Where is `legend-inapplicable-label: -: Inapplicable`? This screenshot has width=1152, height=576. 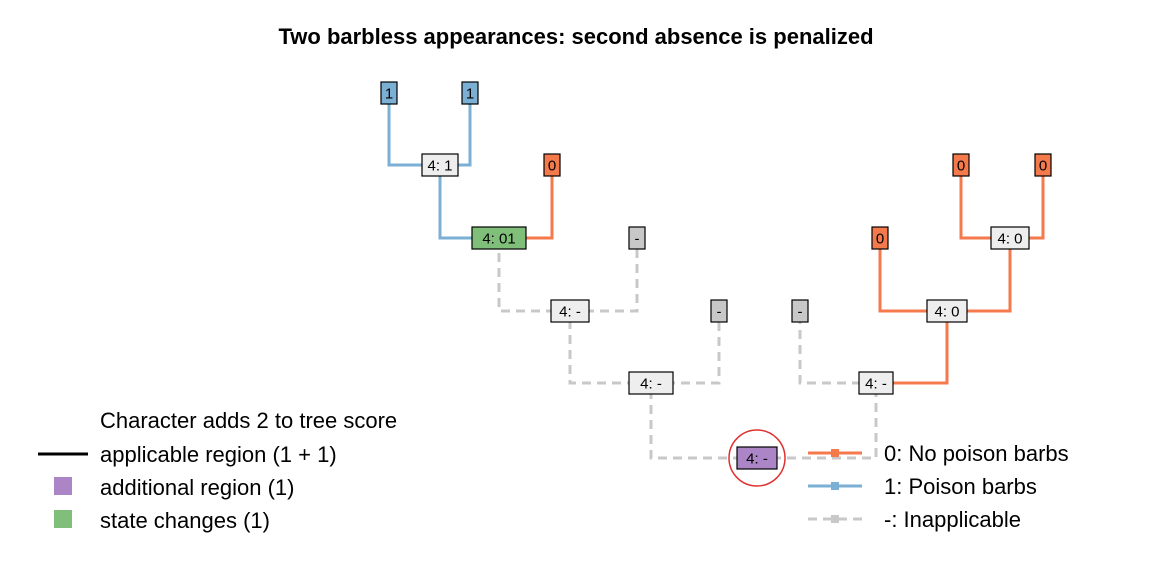 legend-inapplicable-label: -: Inapplicable is located at coordinates (952, 519).